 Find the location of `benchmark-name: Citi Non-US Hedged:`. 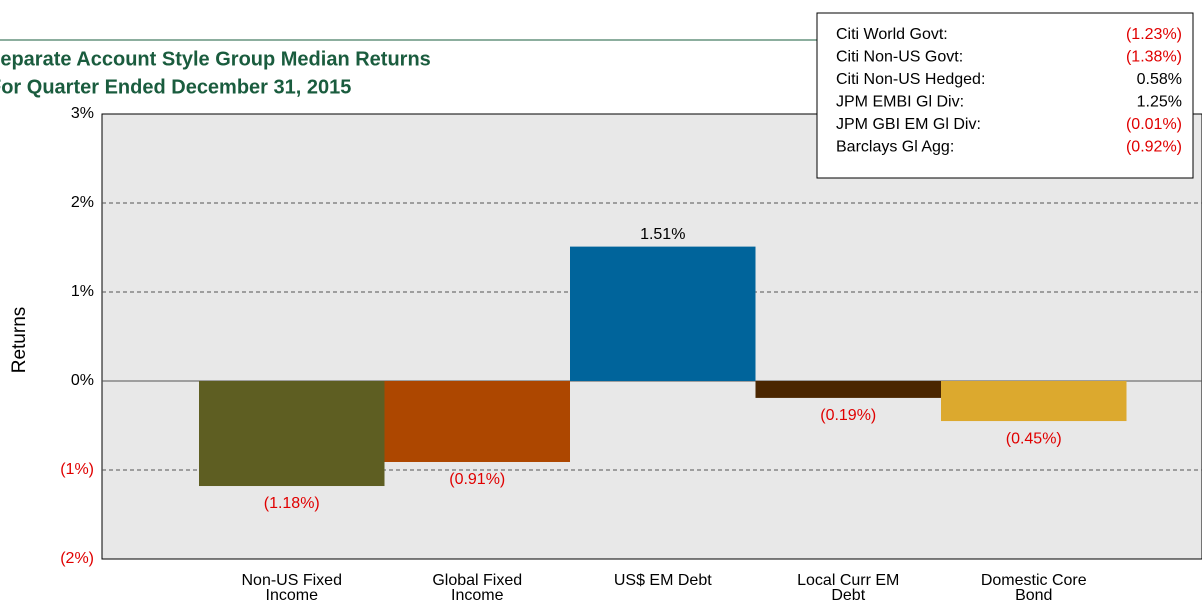

benchmark-name: Citi Non-US Hedged: is located at coordinates (910, 79).